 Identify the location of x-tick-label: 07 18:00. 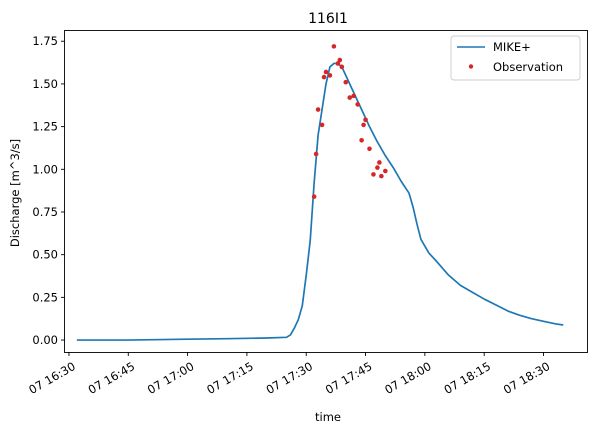
(408, 378).